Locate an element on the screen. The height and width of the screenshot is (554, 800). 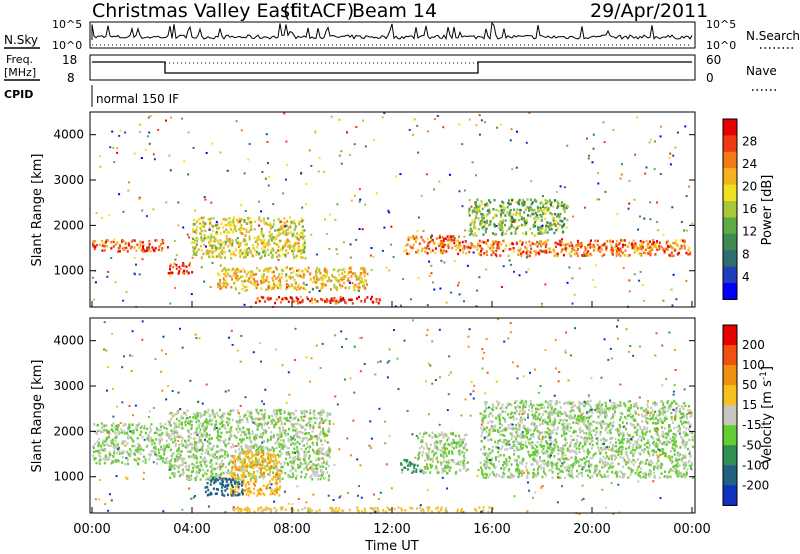
nsky-tick-bottom: 10^0 is located at coordinates (67, 45).